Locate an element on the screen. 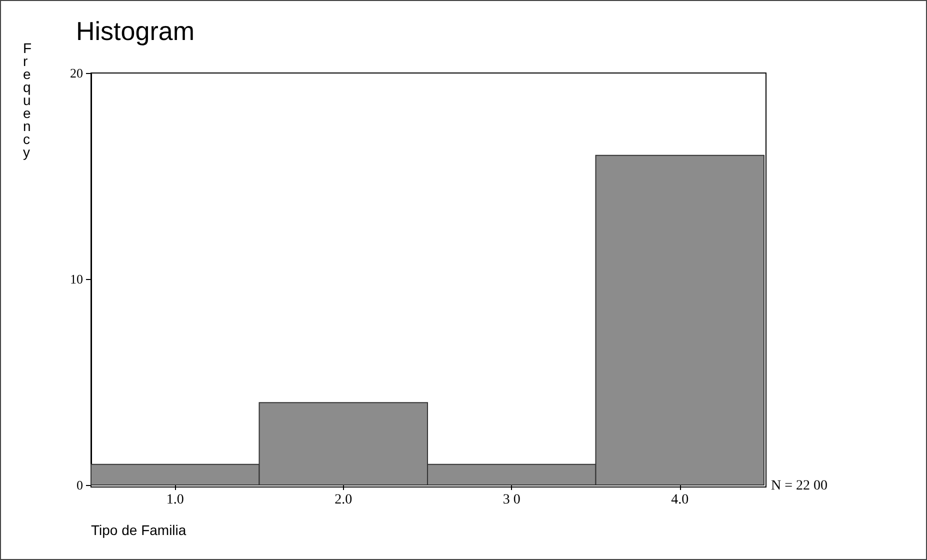 The height and width of the screenshot is (560, 927). text: Frequency is located at coordinates (27, 100).